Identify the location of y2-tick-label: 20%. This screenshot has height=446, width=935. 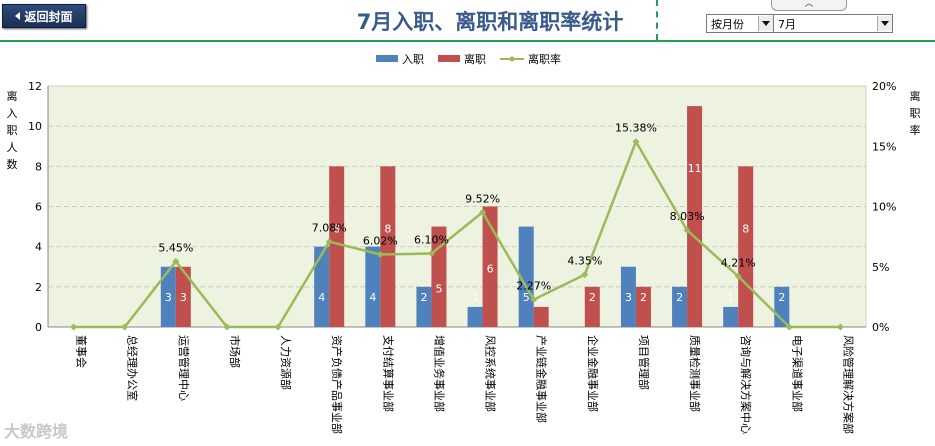
(884, 86).